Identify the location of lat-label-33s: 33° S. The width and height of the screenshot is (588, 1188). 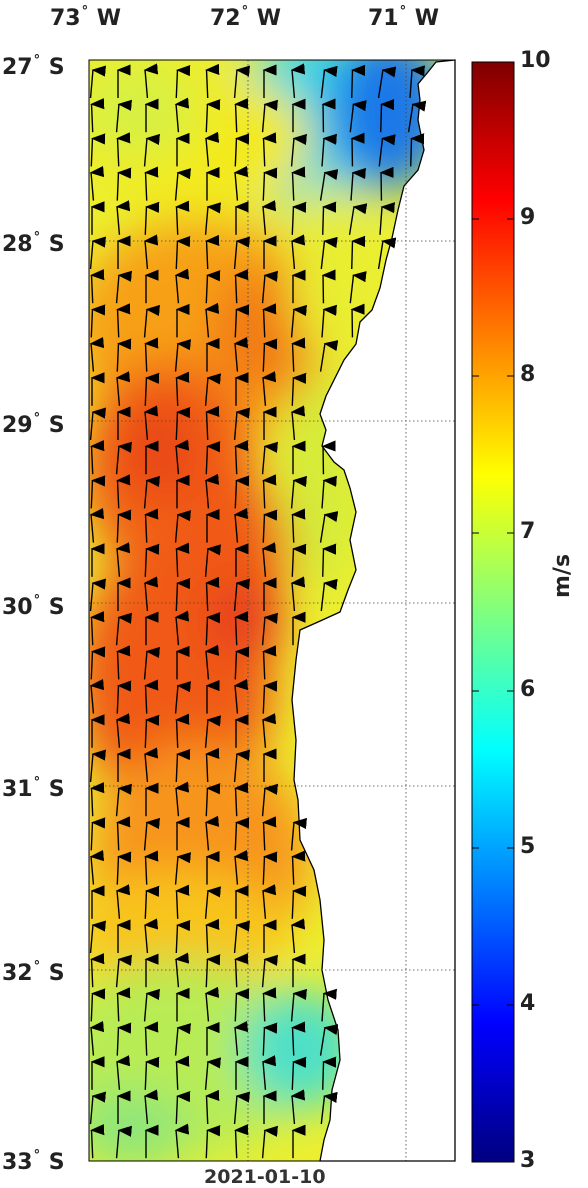
(33, 1161).